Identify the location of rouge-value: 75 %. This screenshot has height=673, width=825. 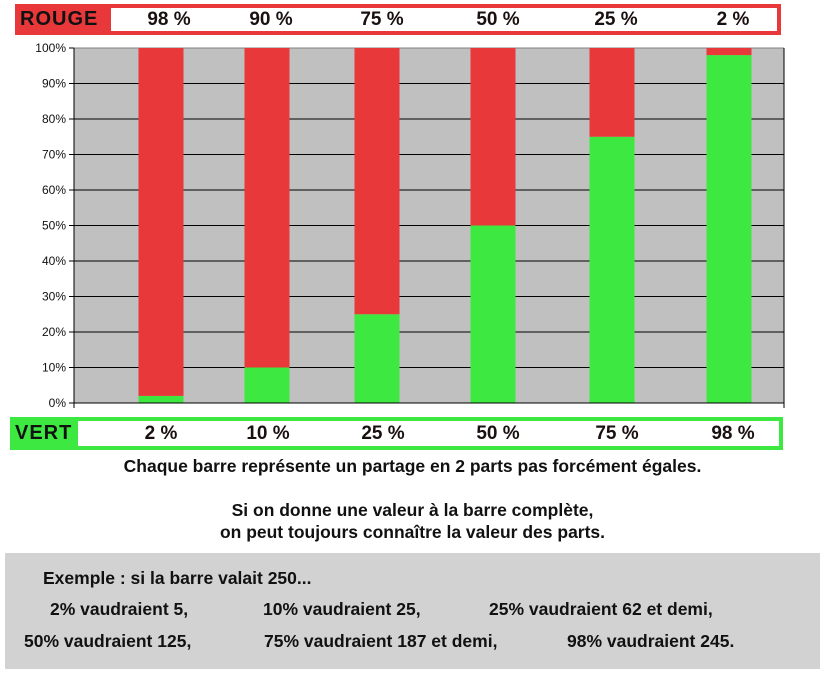
(382, 19).